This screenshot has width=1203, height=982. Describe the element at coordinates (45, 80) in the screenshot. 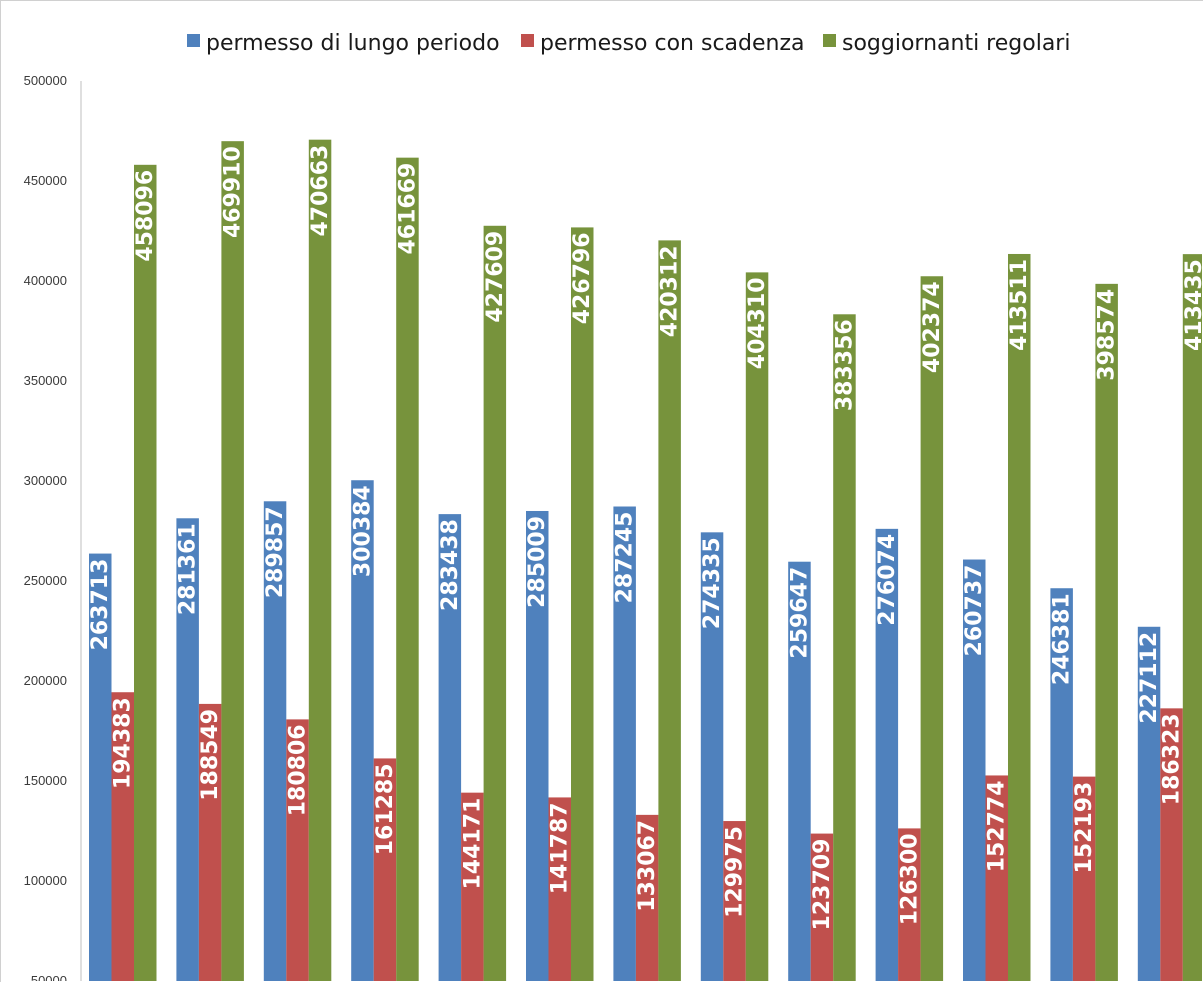

I see `y-tick-label: 500000` at that location.